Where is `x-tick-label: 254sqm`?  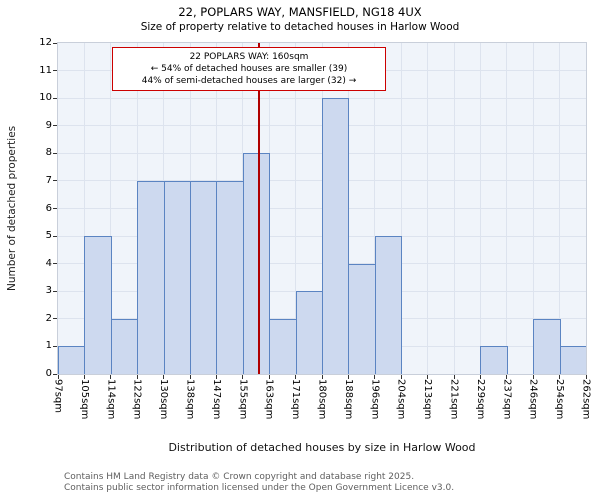 x-tick-label: 254sqm is located at coordinates (560, 399).